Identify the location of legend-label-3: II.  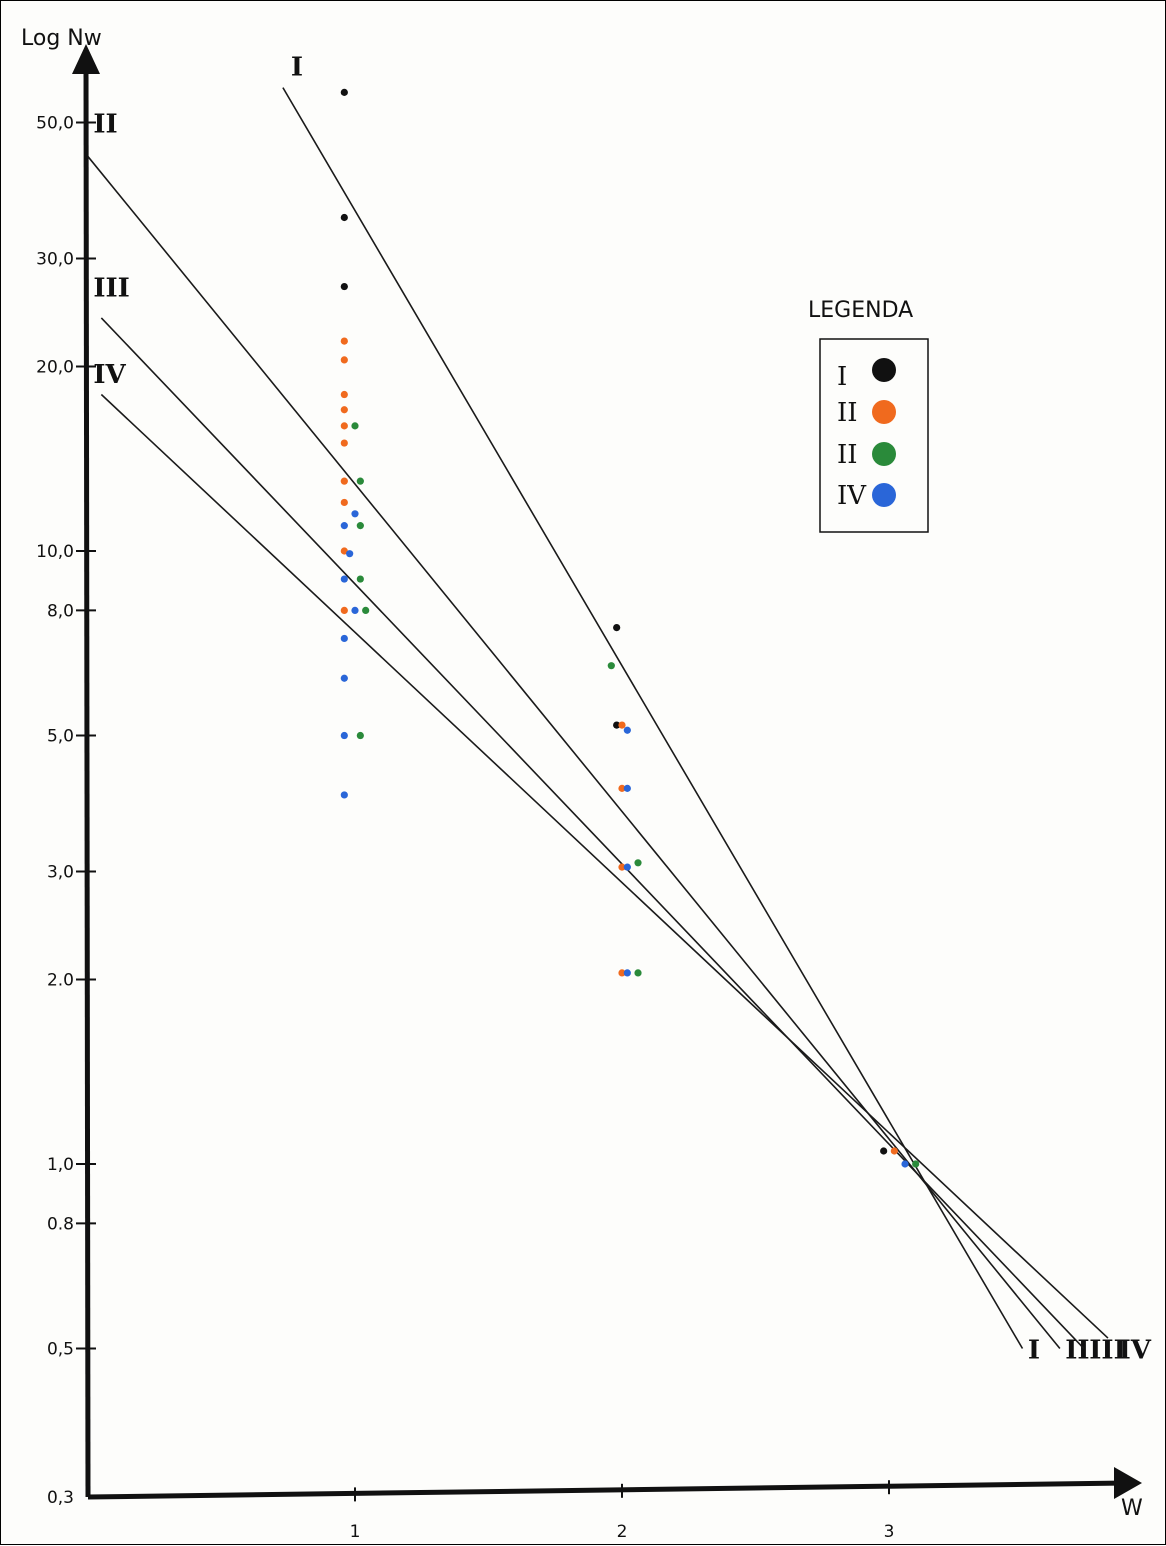
(847, 455).